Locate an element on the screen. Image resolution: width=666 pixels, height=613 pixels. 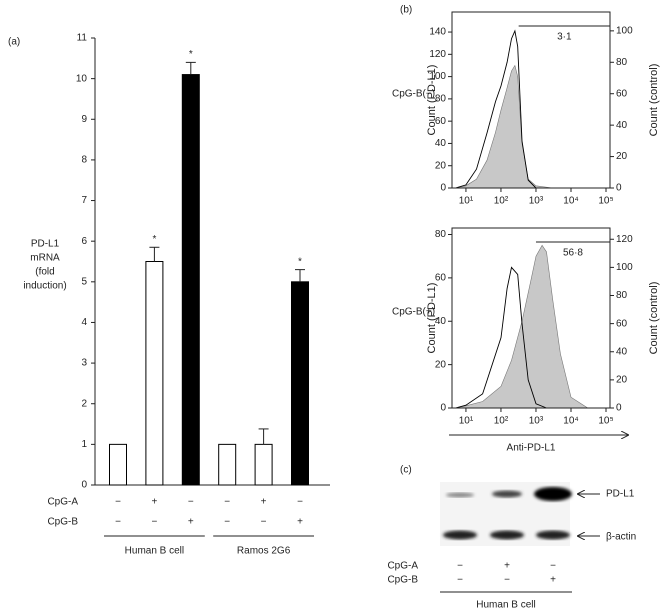
y-tick-label: 9 is located at coordinates (84, 119).